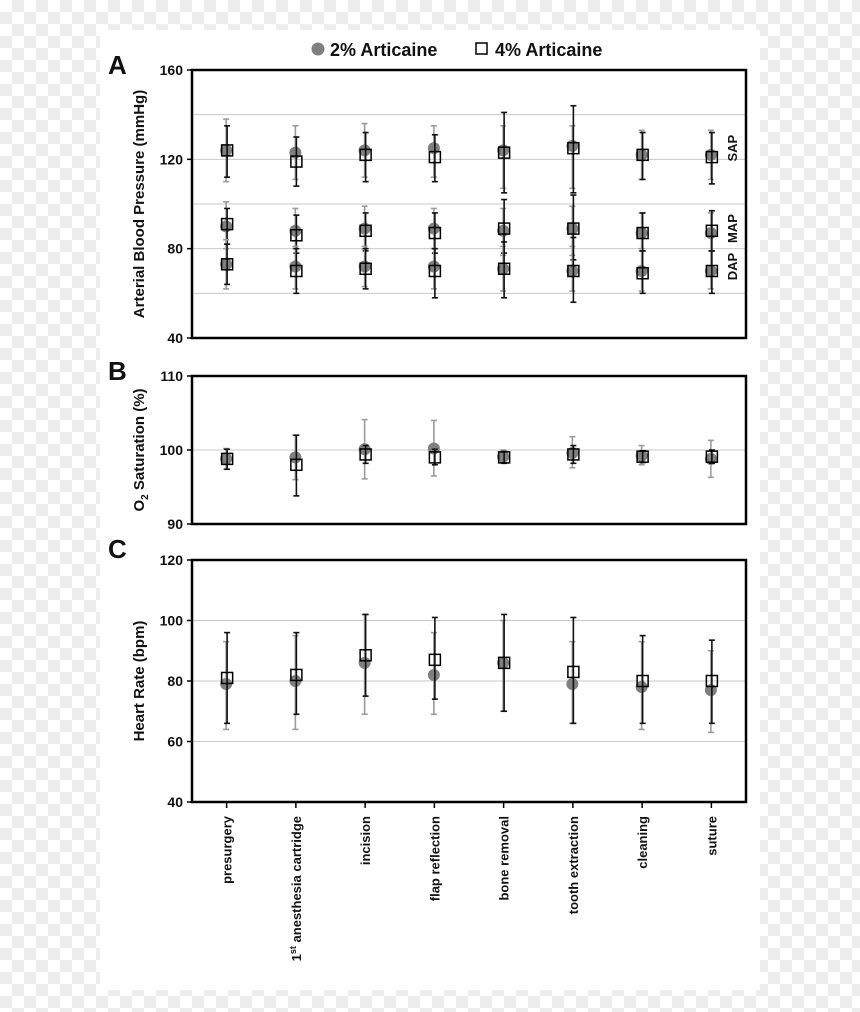 The height and width of the screenshot is (1012, 860). I want to click on panel-a-4-articaine-map, so click(469, 227).